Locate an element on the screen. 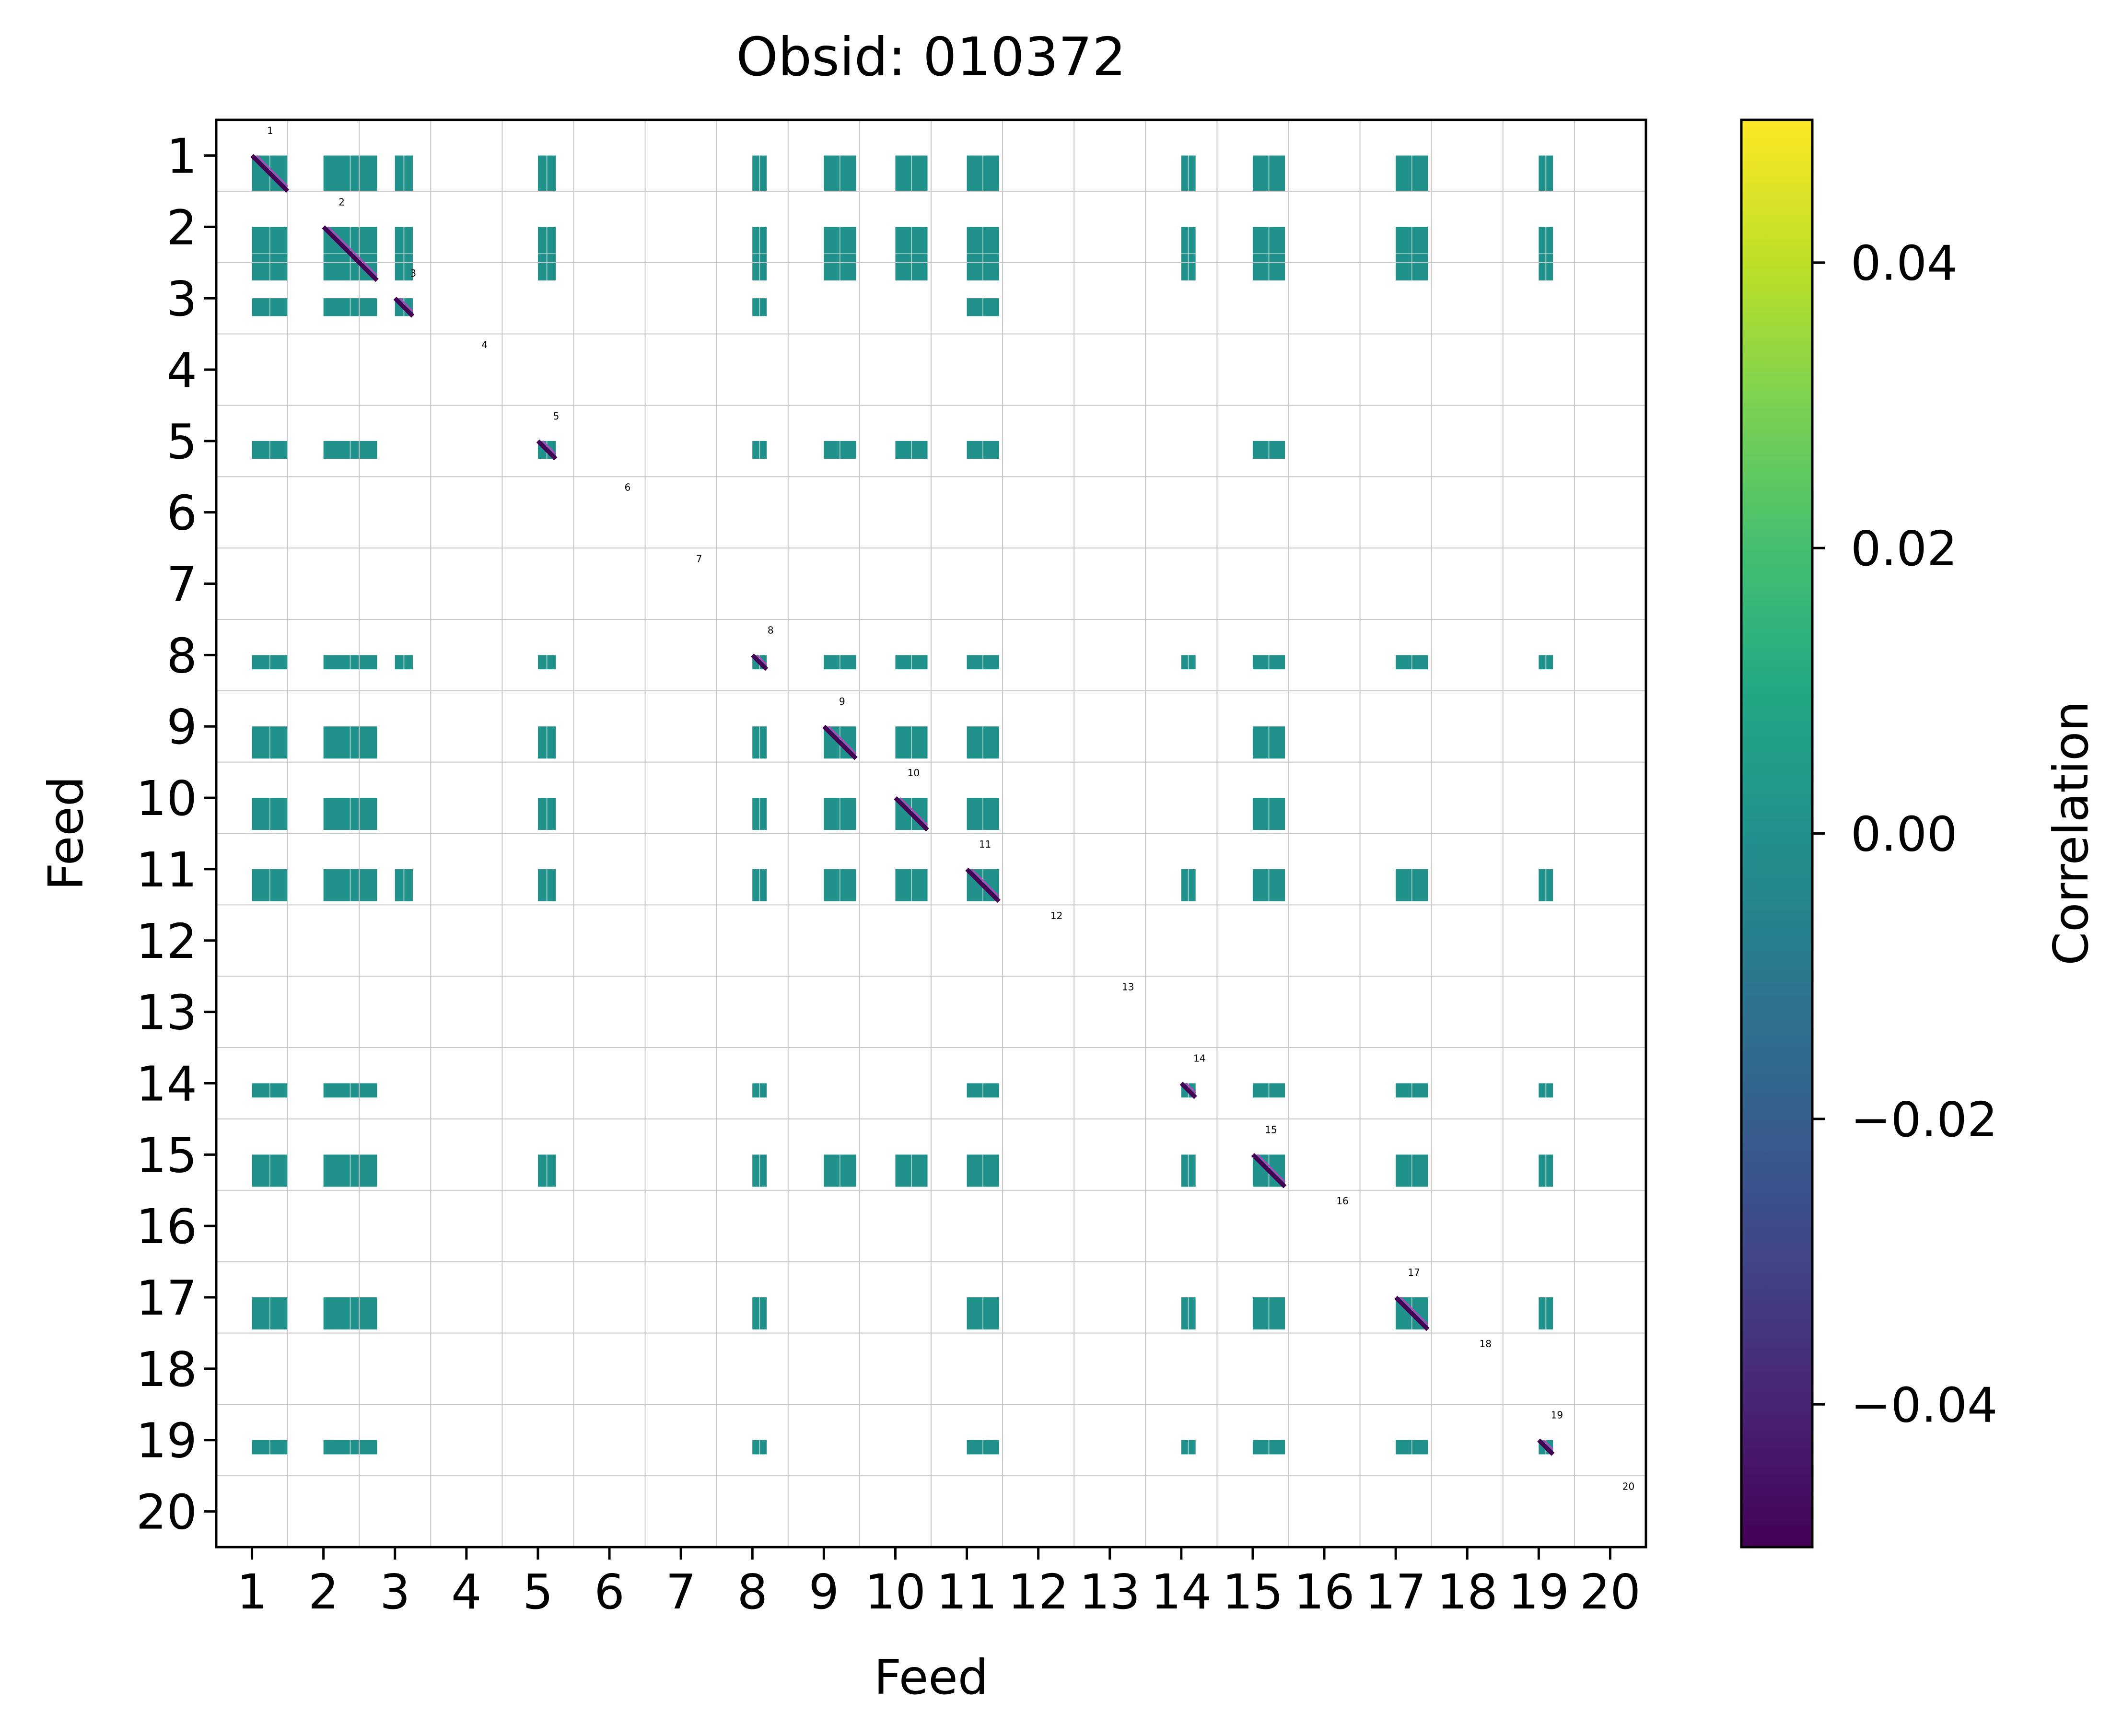  diagonal-label: 14 is located at coordinates (1199, 1058).